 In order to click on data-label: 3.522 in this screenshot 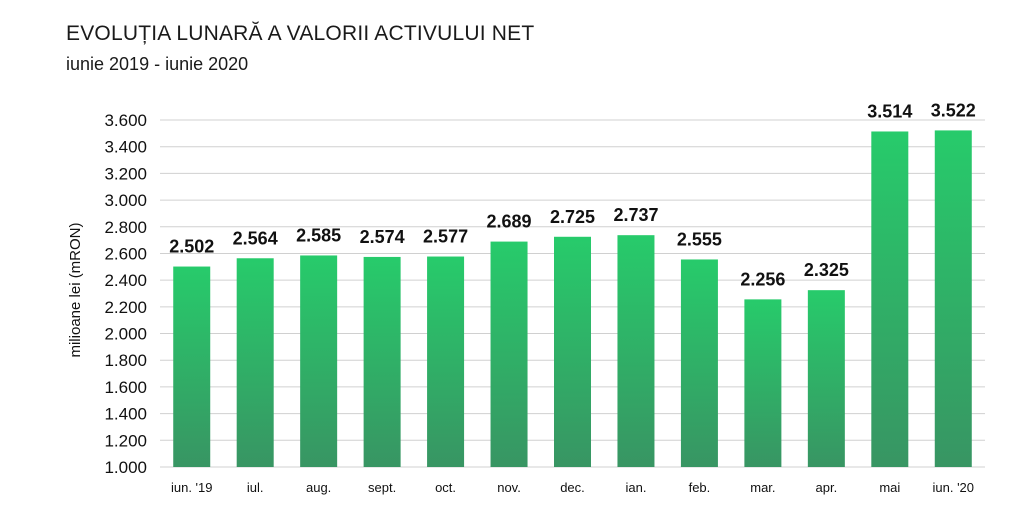, I will do `click(953, 110)`.